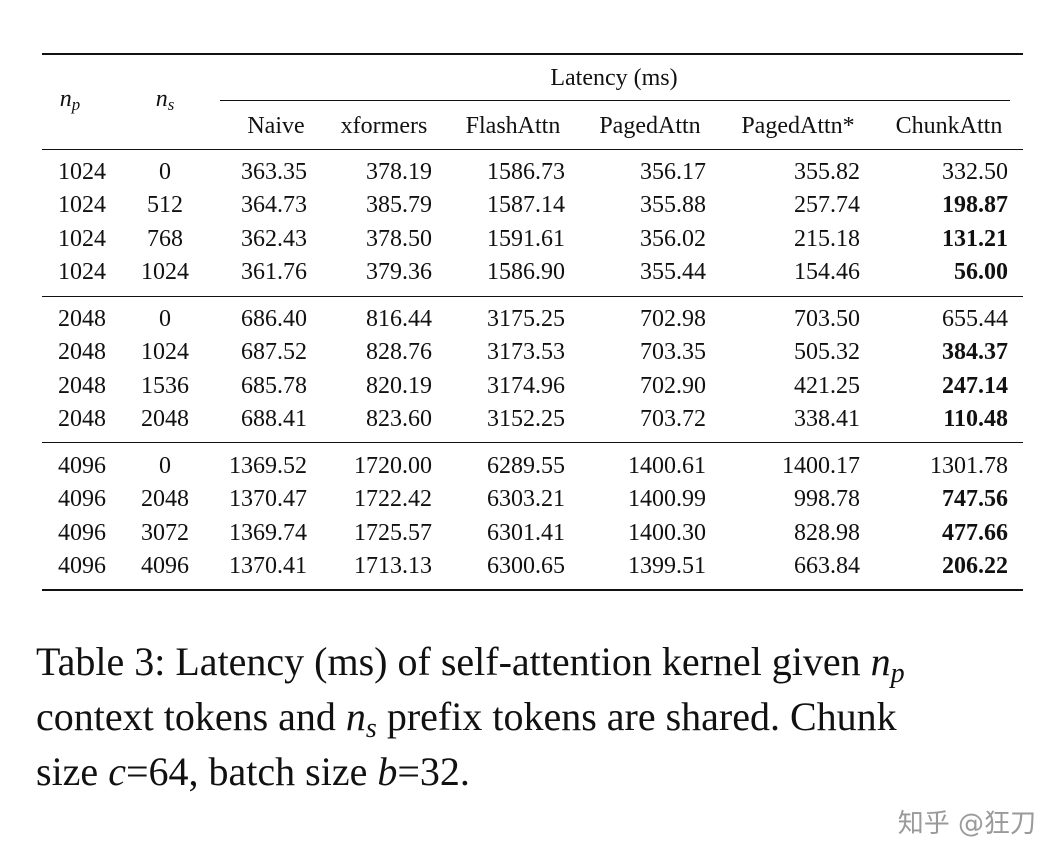  Describe the element at coordinates (827, 319) in the screenshot. I see `cell: 703.50` at that location.